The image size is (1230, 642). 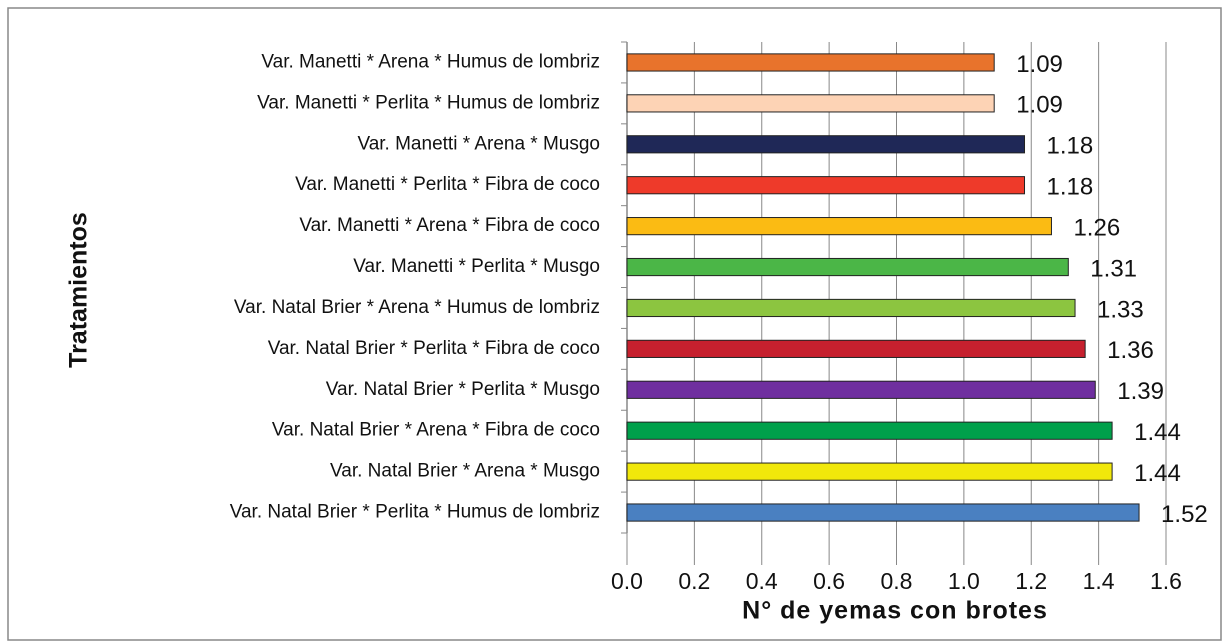 I want to click on x-tick-label: 1.0, so click(x=964, y=581).